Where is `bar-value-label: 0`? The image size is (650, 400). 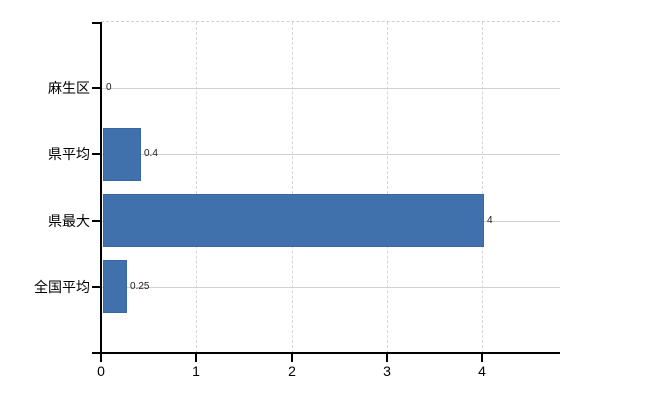
bar-value-label: 0 is located at coordinates (109, 87).